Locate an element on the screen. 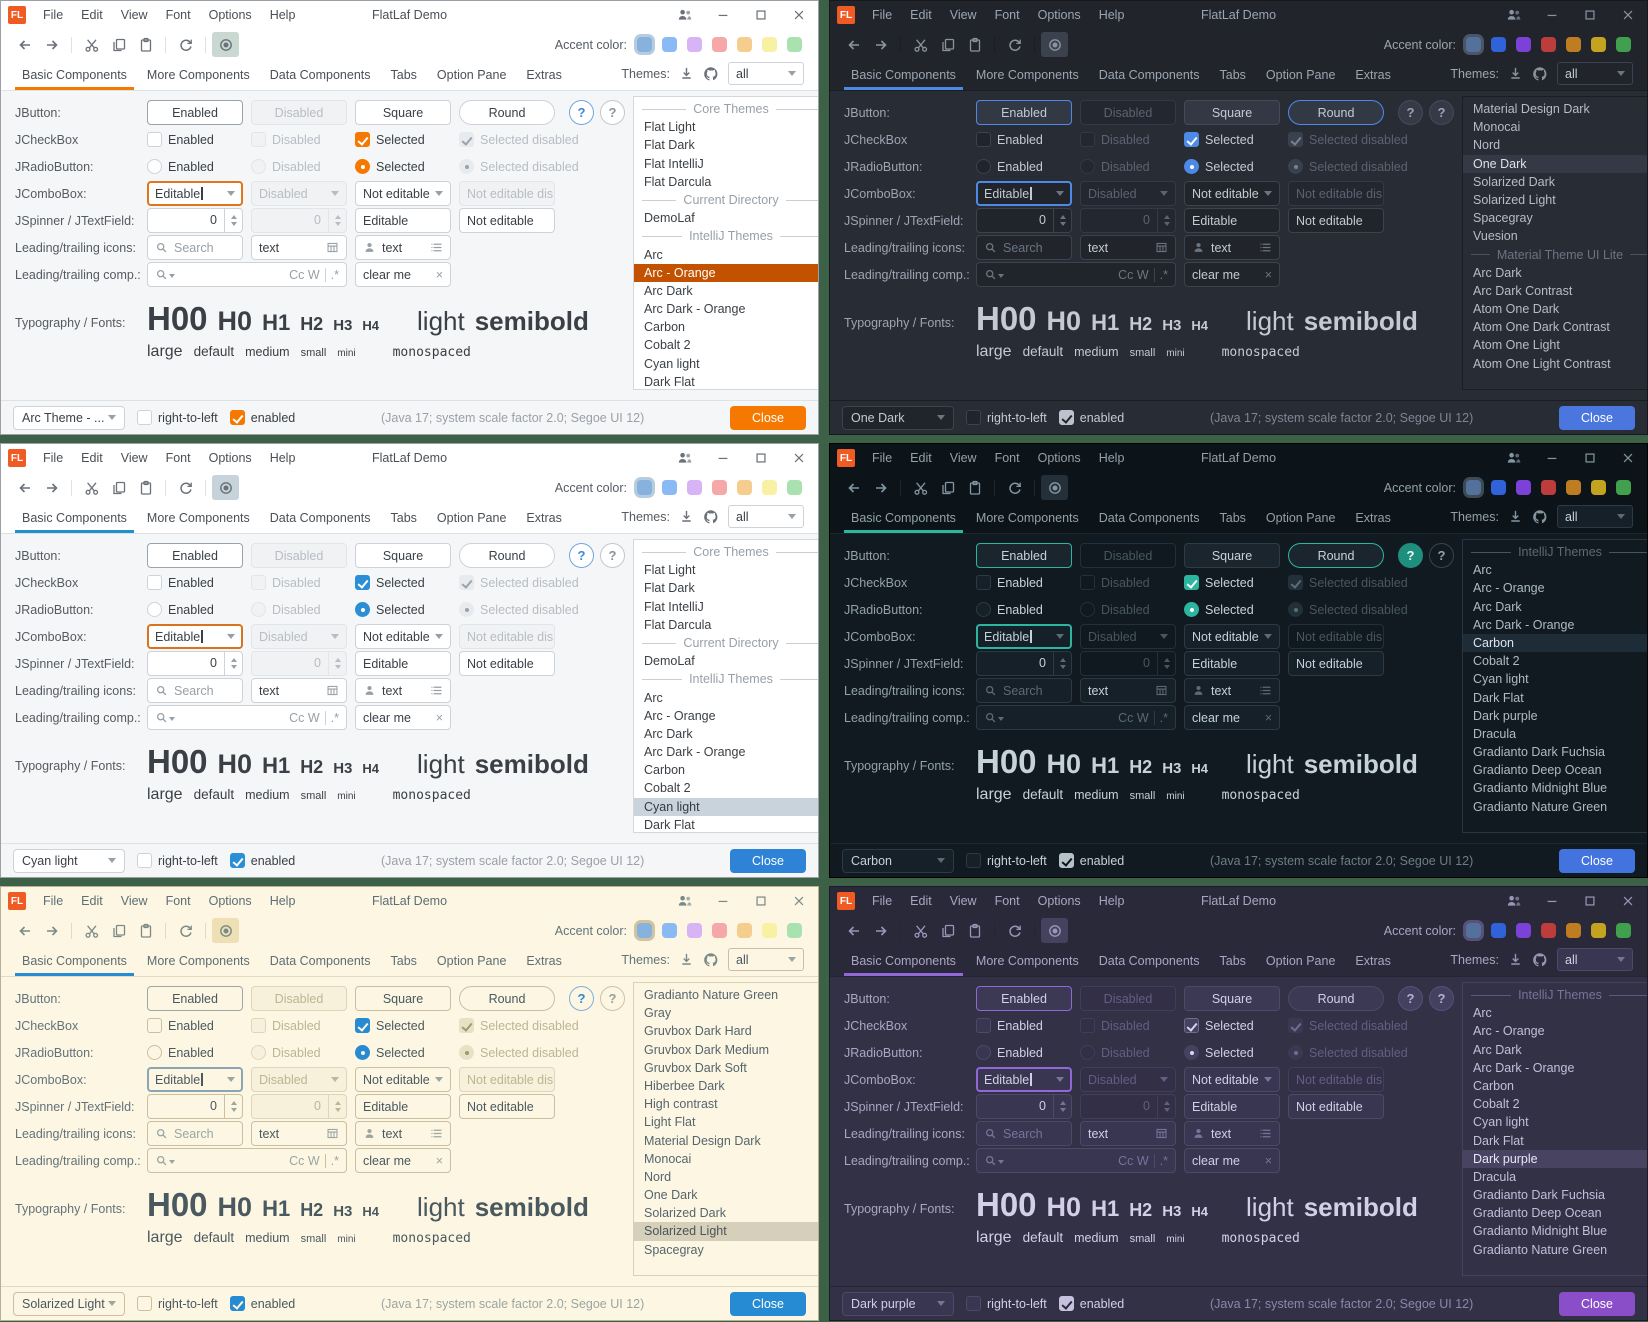 The image size is (1648, 1322). maximize-button is located at coordinates (1590, 15).